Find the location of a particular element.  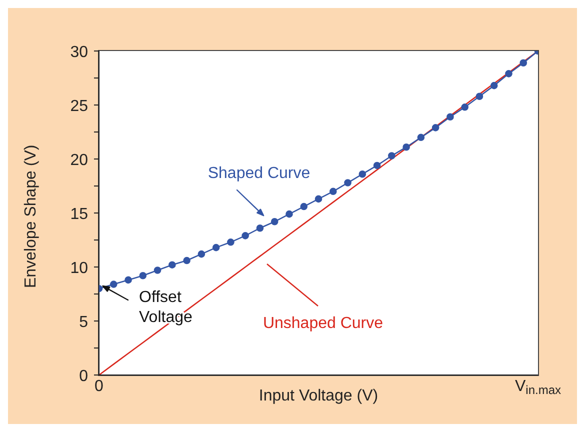

annotation: Unshaped Curve is located at coordinates (323, 323).